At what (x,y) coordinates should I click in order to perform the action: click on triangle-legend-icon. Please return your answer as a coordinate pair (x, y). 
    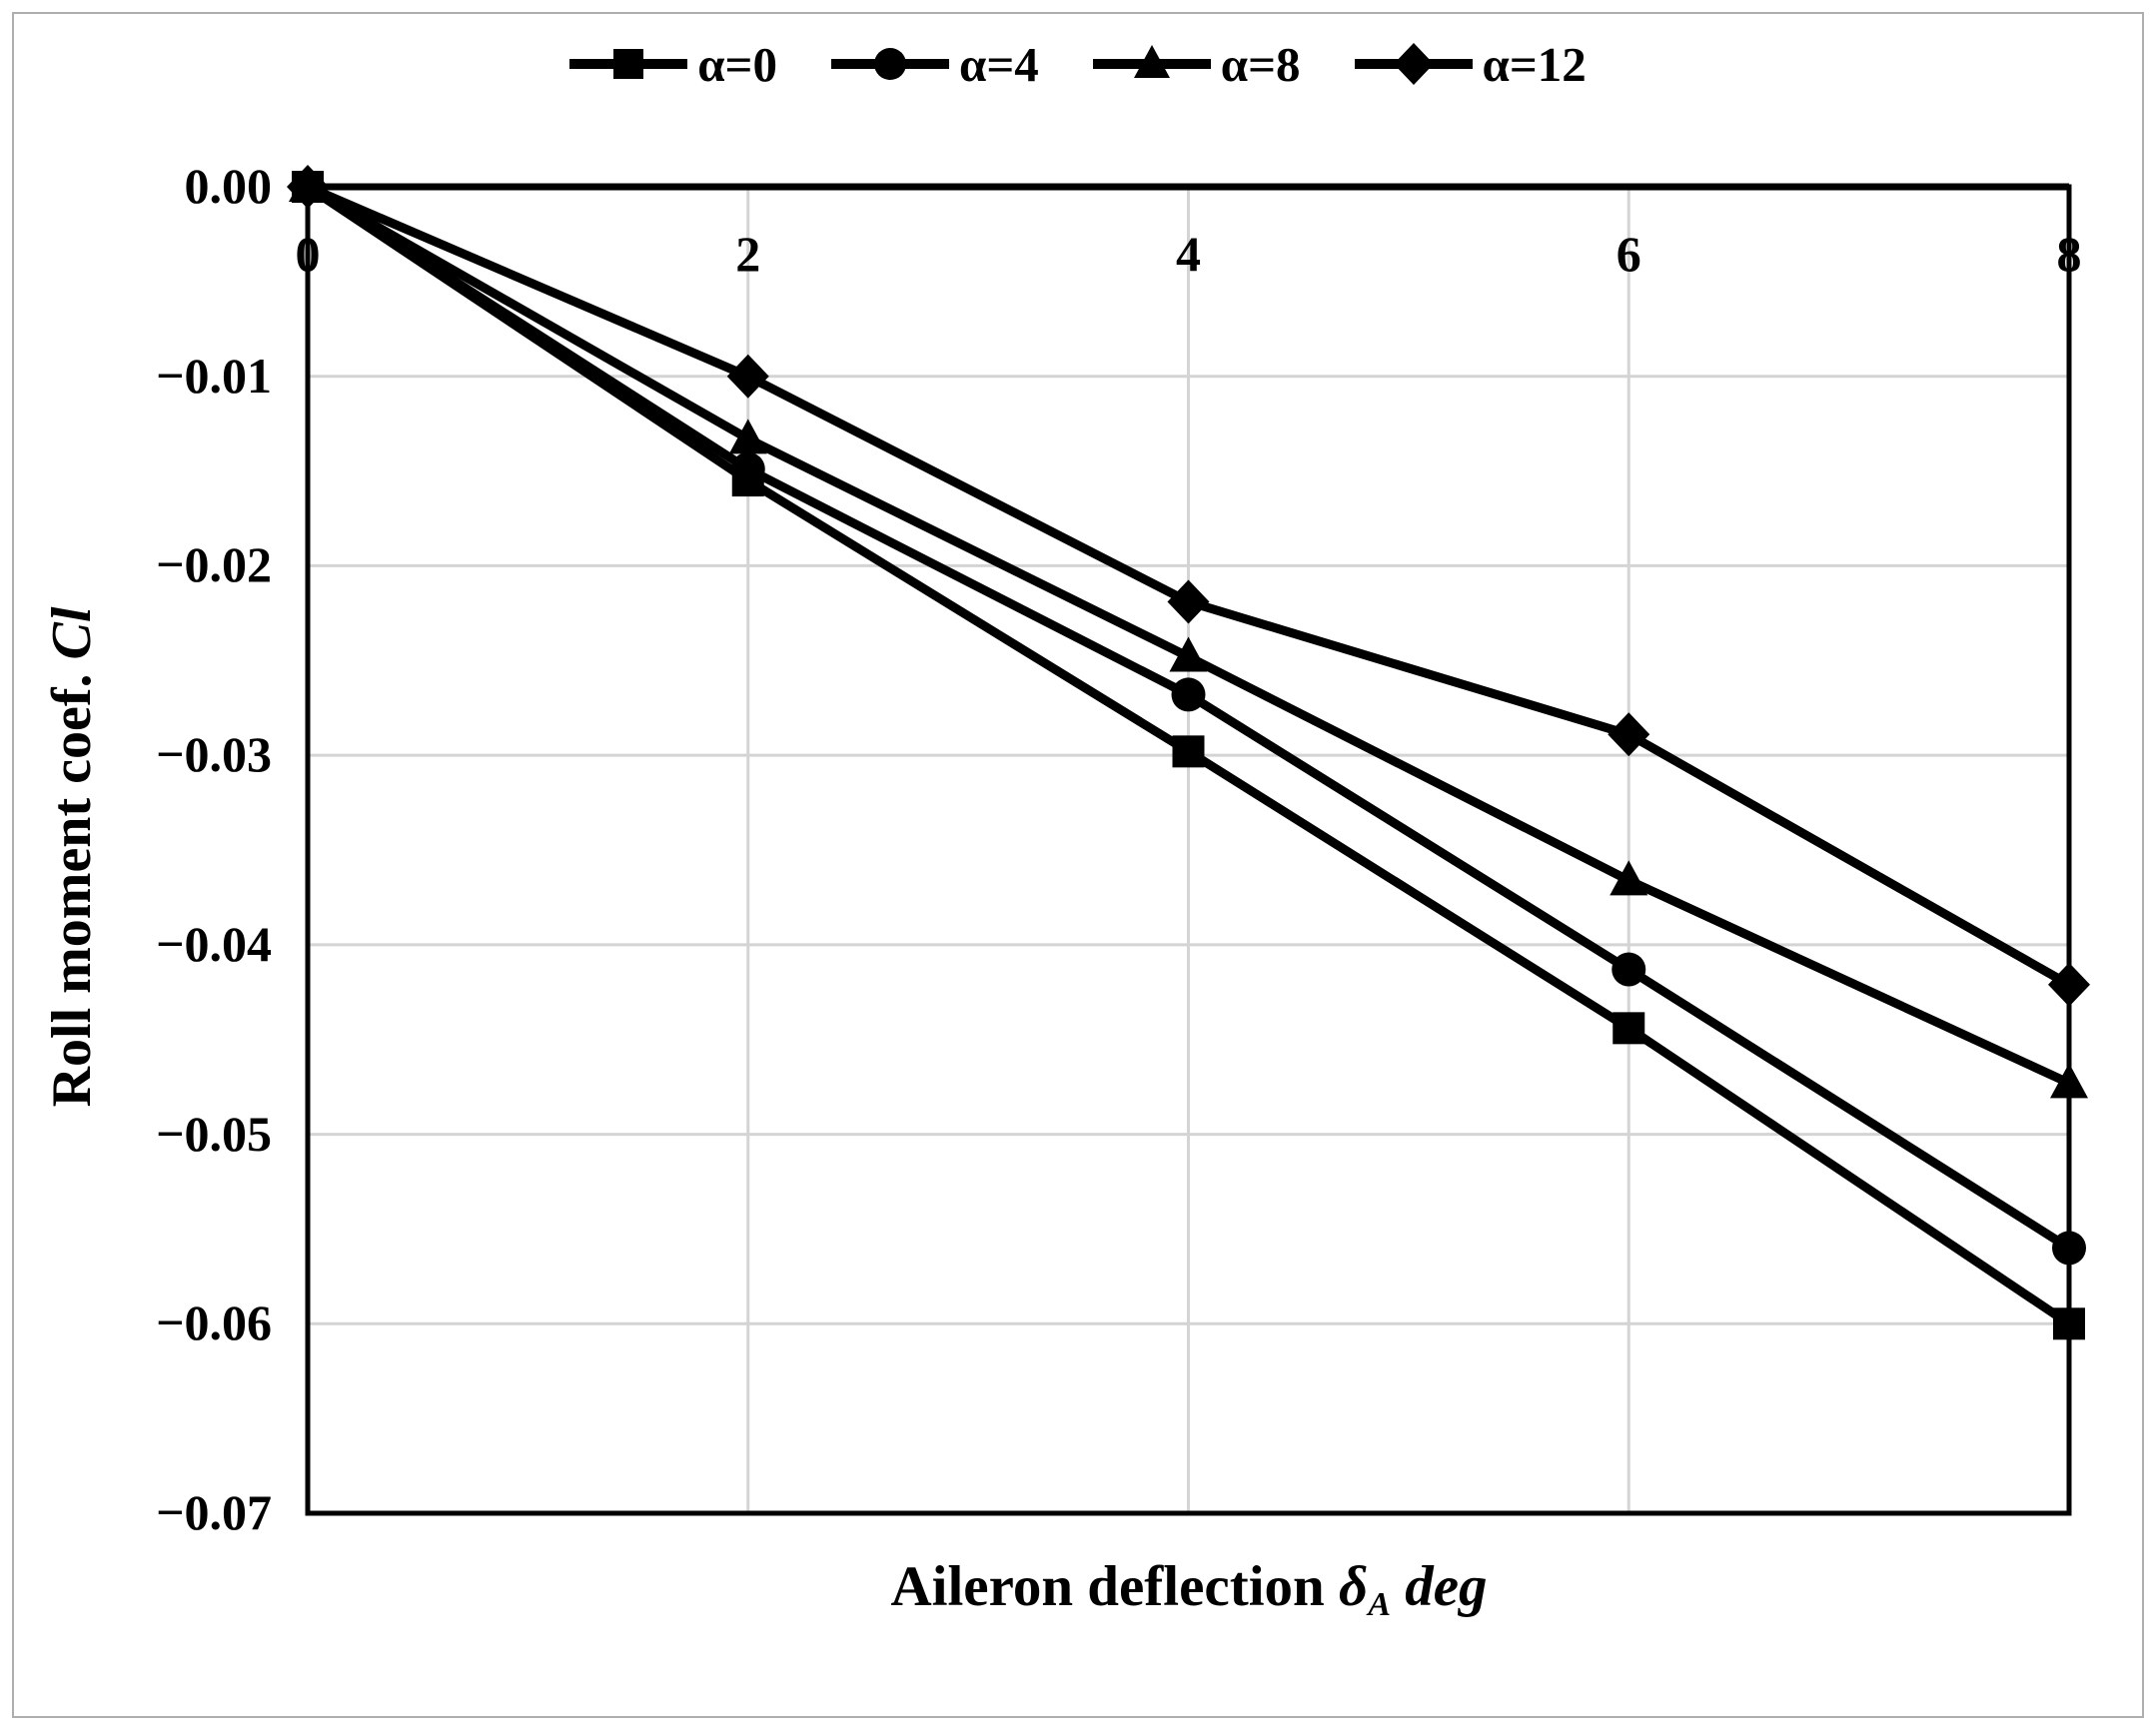
    Looking at the image, I should click on (1151, 61).